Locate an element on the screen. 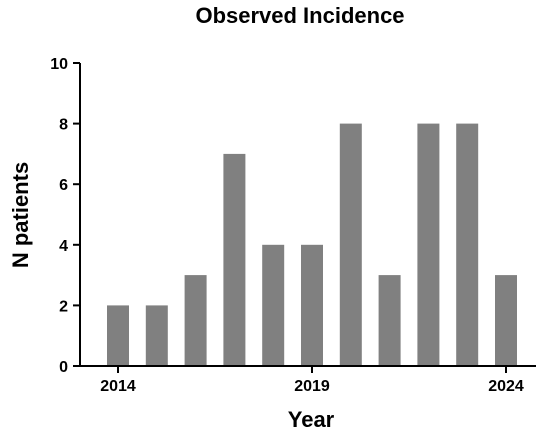 Image resolution: width=550 pixels, height=436 pixels. y-tick-label-6: 6 is located at coordinates (63, 185).